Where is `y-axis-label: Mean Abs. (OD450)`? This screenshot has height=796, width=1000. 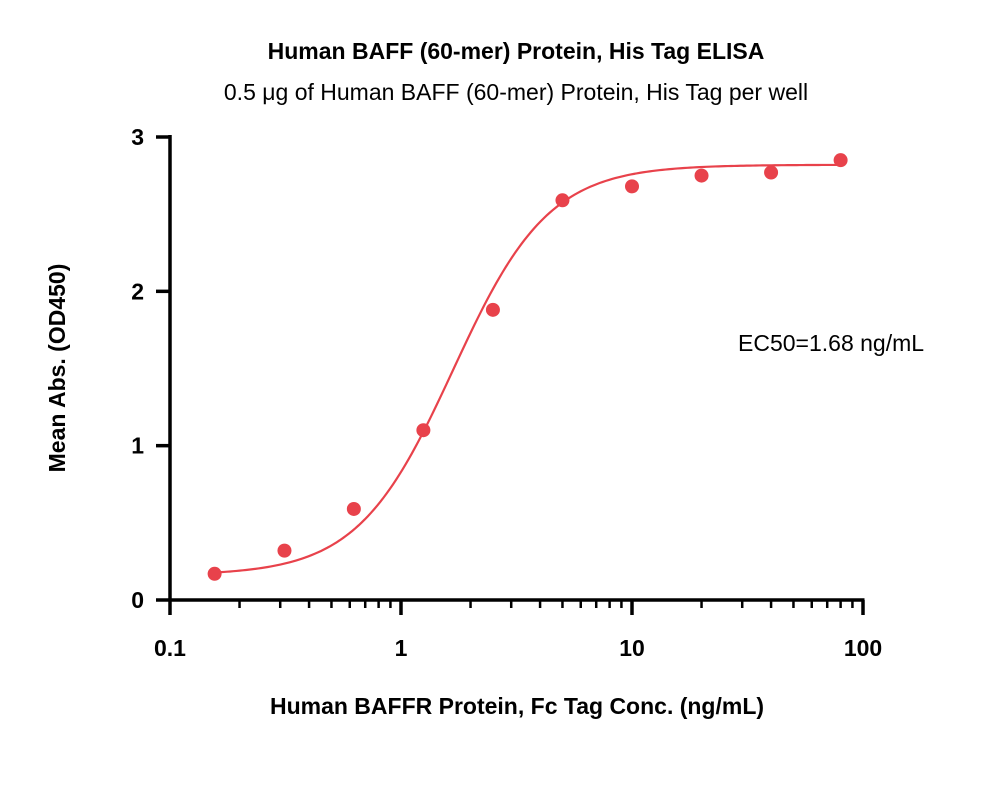 y-axis-label: Mean Abs. (OD450) is located at coordinates (57, 368).